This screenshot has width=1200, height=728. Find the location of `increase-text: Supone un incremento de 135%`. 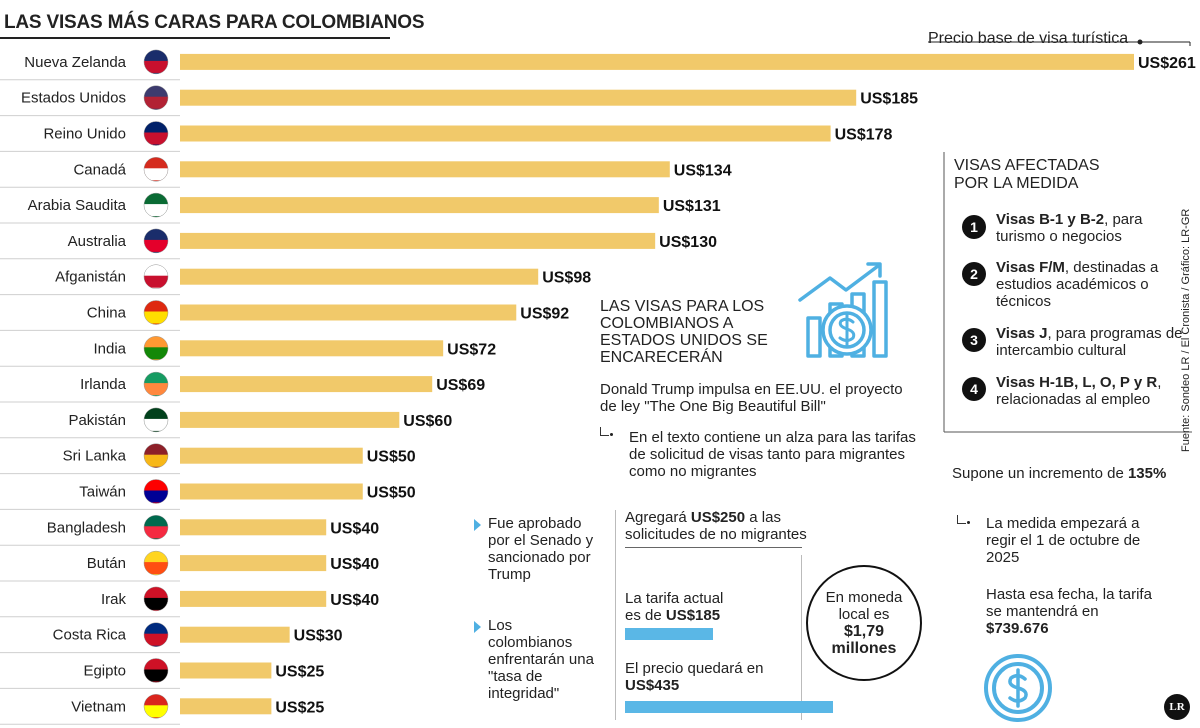

increase-text: Supone un incremento de 135% is located at coordinates (1062, 473).